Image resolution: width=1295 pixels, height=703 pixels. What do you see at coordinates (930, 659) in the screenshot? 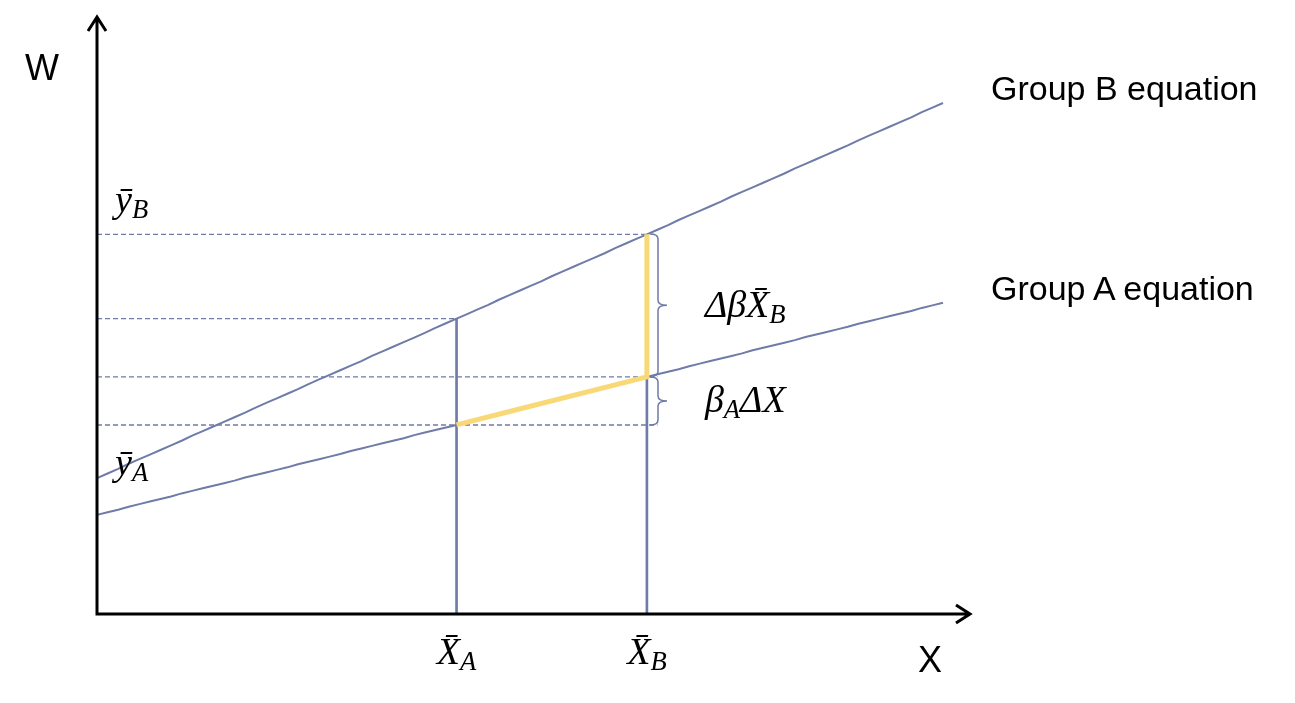
I see `x-axis-title: X` at bounding box center [930, 659].